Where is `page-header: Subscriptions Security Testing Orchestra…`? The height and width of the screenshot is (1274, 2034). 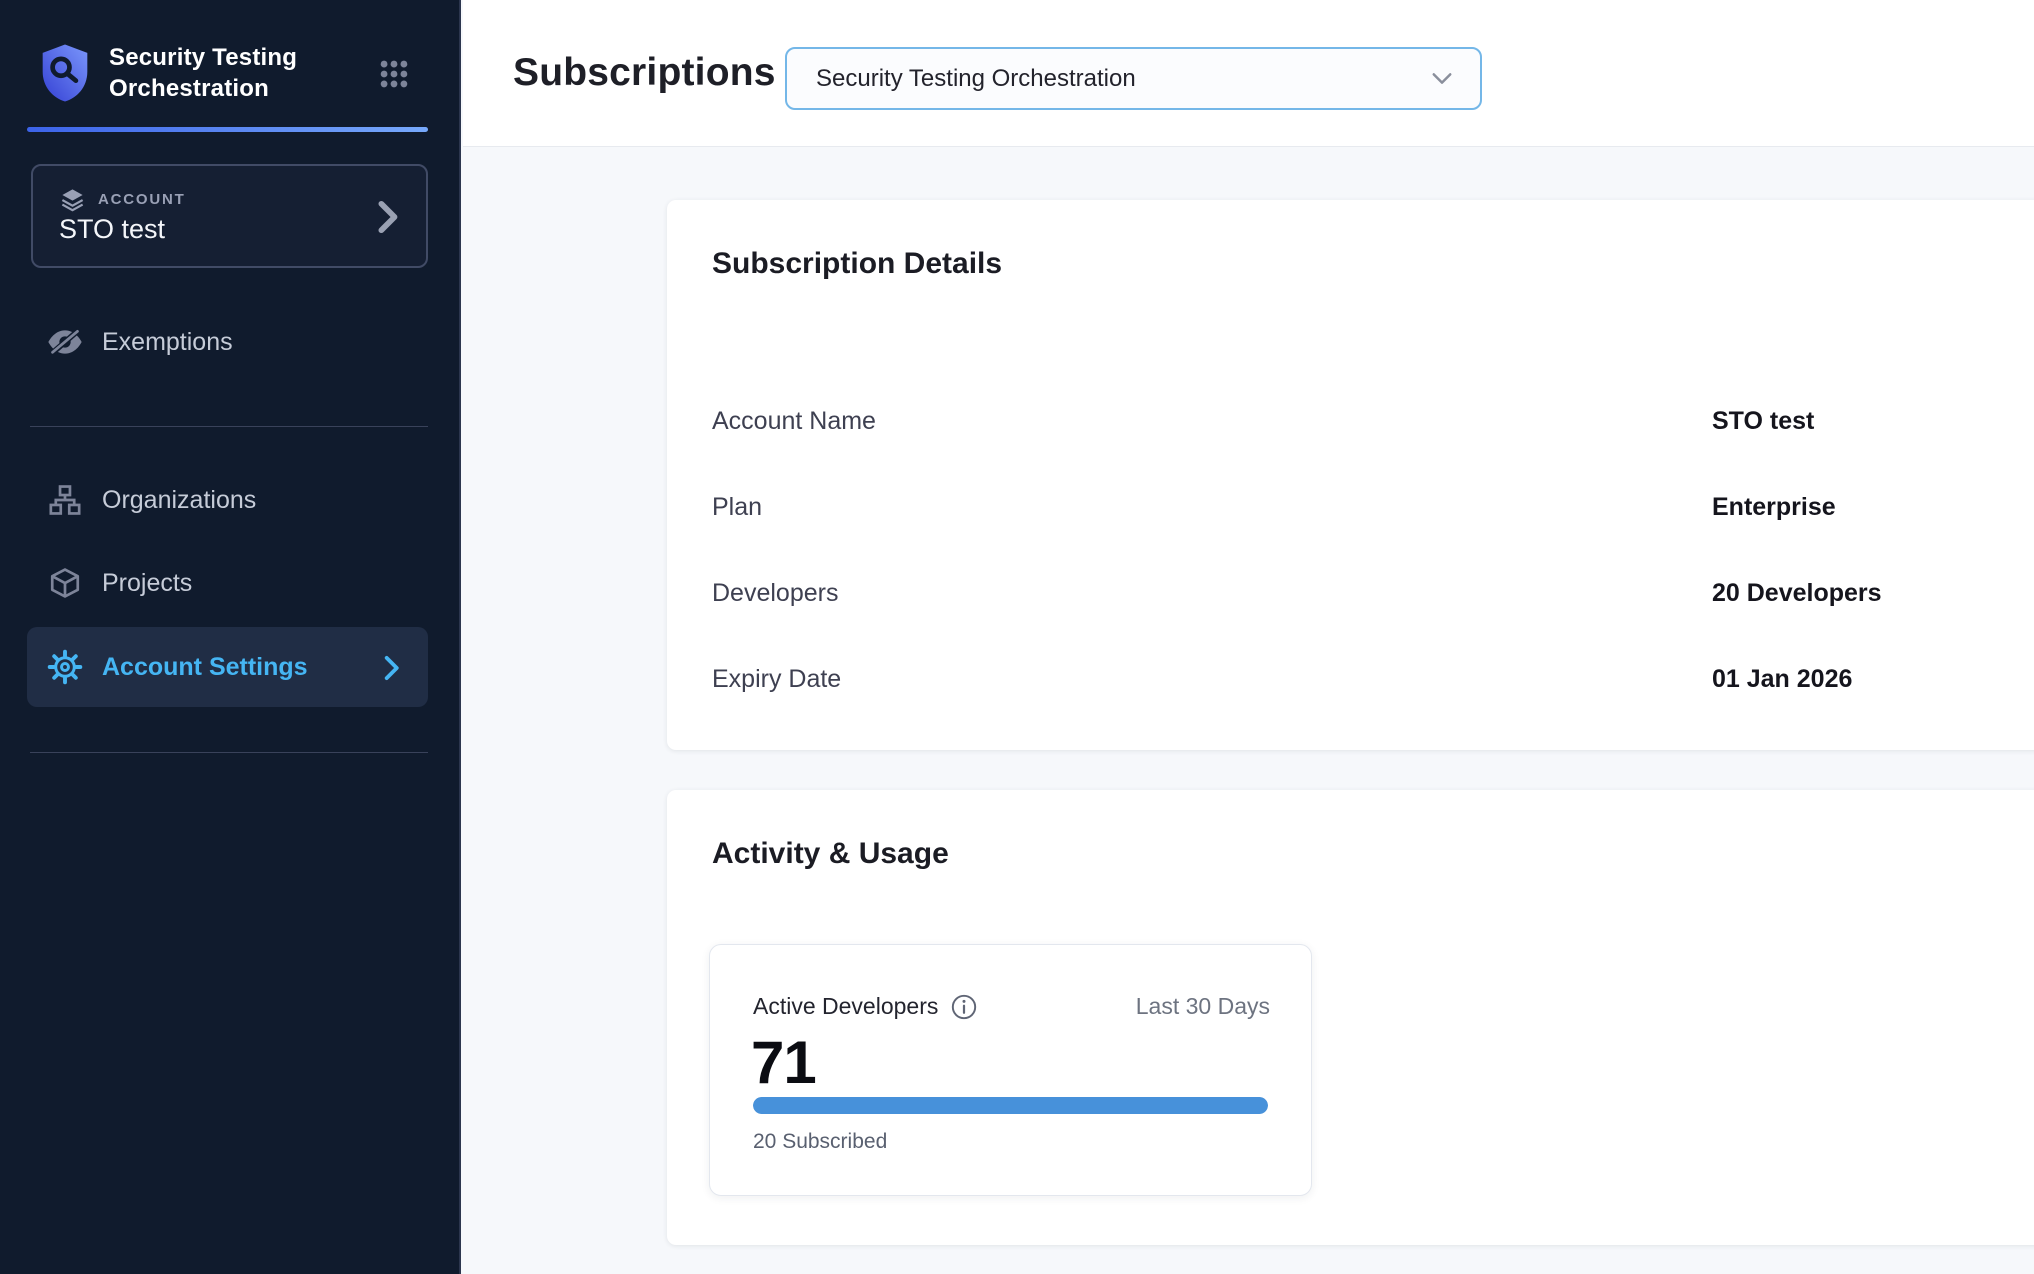 page-header: Subscriptions Security Testing Orchestra… is located at coordinates (1248, 73).